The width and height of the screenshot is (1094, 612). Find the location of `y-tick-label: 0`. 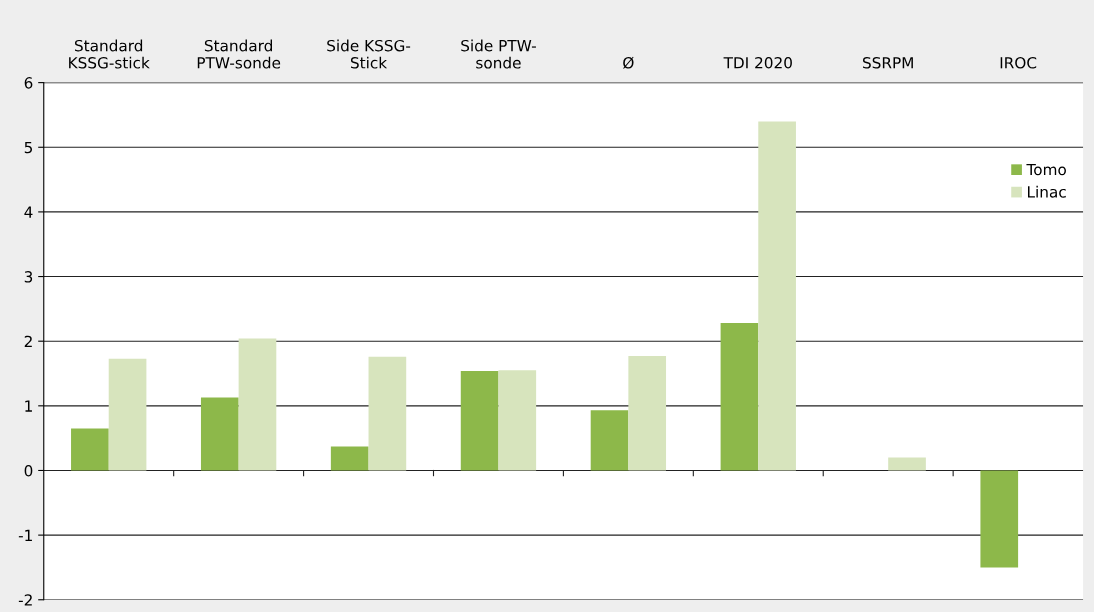

y-tick-label: 0 is located at coordinates (28, 470).